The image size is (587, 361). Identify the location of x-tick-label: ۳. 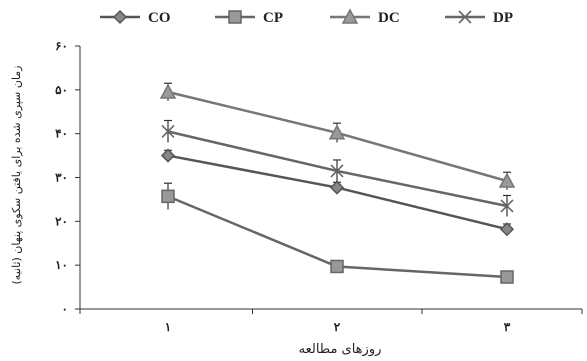
(507, 327).